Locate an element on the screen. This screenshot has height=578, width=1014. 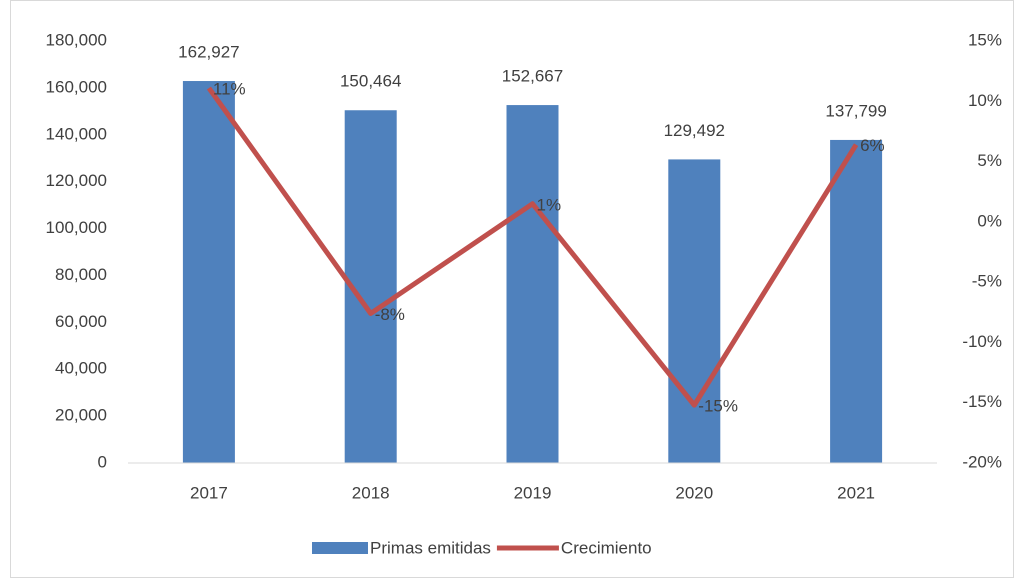
y2-tick-label: -10% is located at coordinates (982, 341).